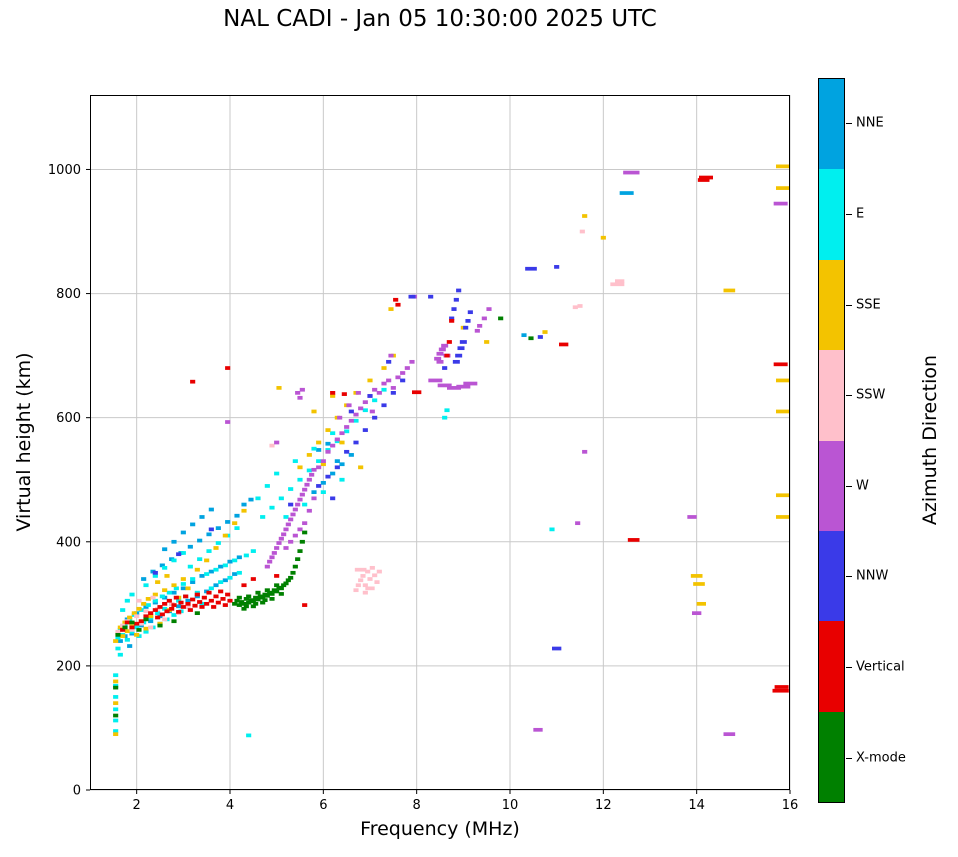 The height and width of the screenshot is (857, 958). Describe the element at coordinates (77, 791) in the screenshot. I see `y-tick-label: 0` at that location.